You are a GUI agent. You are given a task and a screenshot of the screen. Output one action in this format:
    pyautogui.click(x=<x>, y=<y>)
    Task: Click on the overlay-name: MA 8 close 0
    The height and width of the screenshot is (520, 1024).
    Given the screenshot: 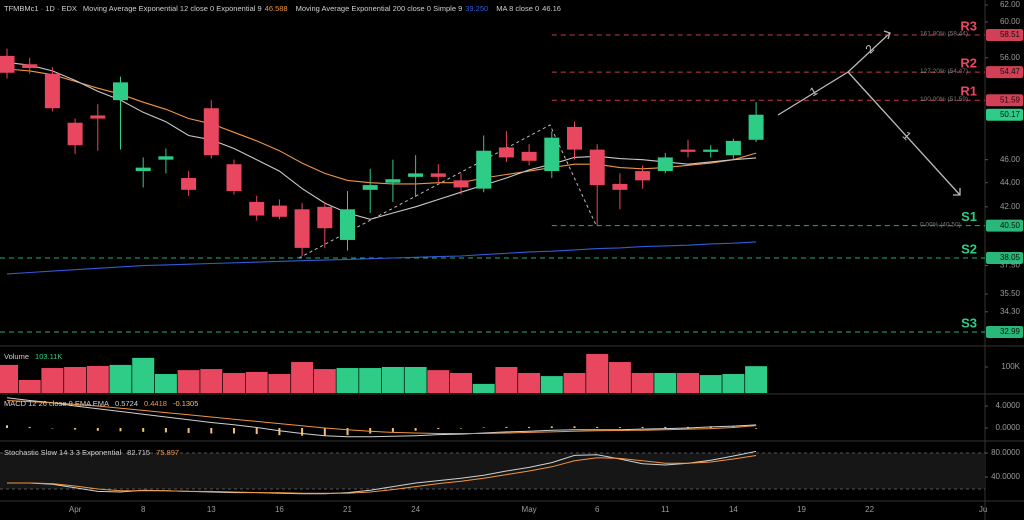 What is the action you would take?
    pyautogui.click(x=518, y=8)
    